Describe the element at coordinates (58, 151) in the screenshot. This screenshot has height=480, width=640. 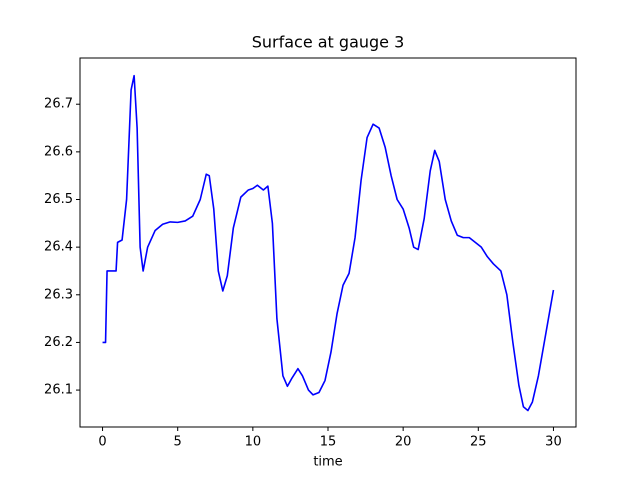
I see `y-tick-label: 26.6` at that location.